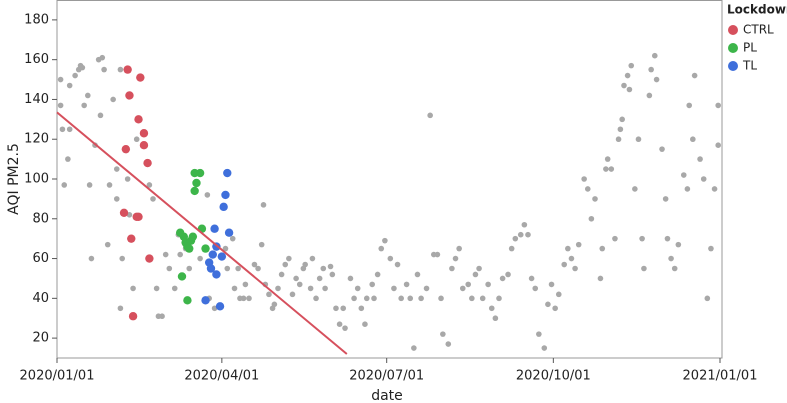  I want to click on legend-label: PL, so click(750, 48).